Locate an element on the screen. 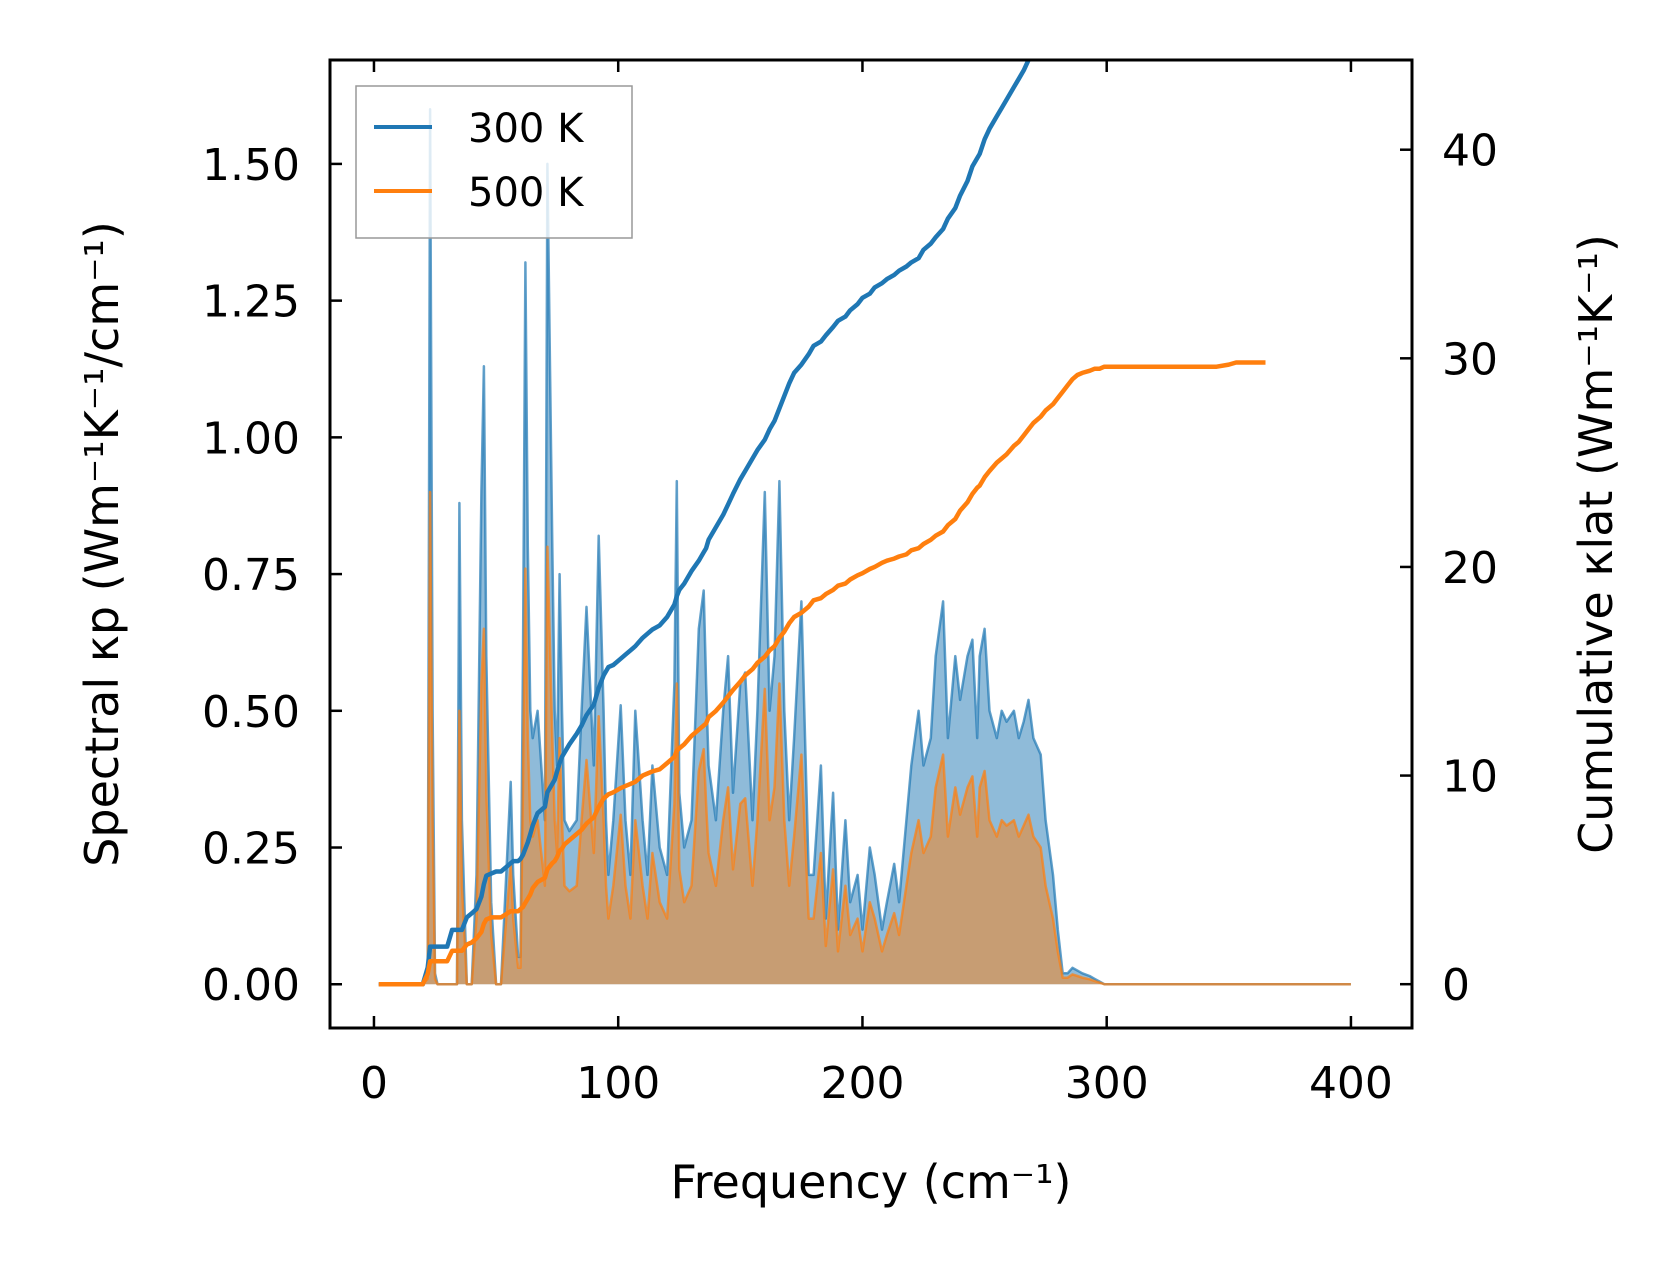 Image resolution: width=1660 pixels, height=1264 pixels. legend-label-500k: 500 K is located at coordinates (526, 193).